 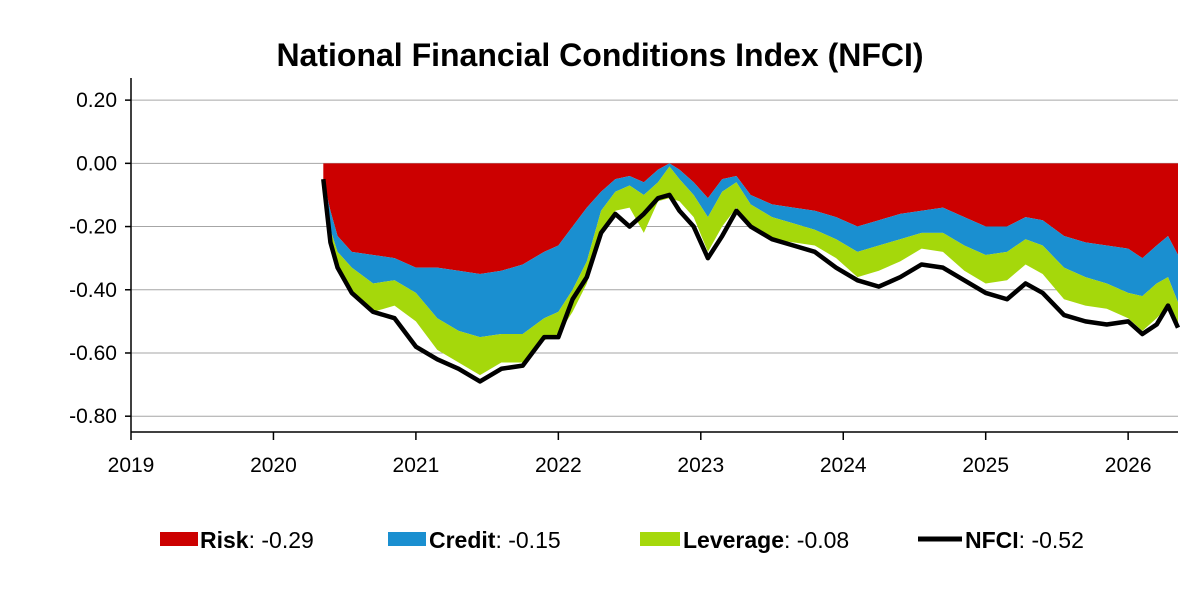 I want to click on legend-label-risk: Risk, so click(x=224, y=540).